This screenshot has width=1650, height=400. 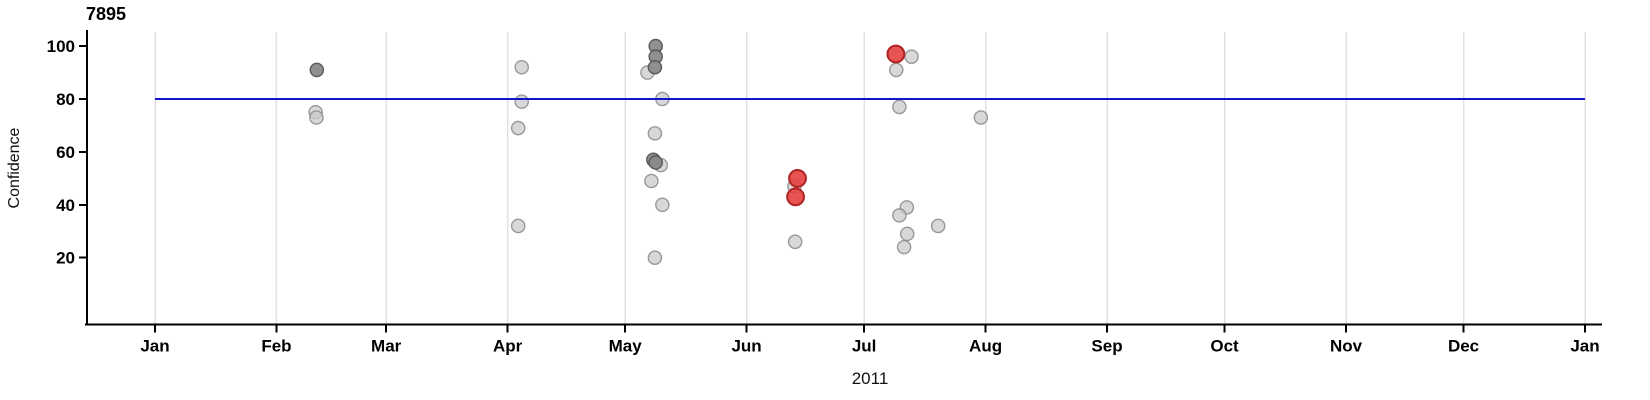 I want to click on y-axis-label: Confidence, so click(x=14, y=168).